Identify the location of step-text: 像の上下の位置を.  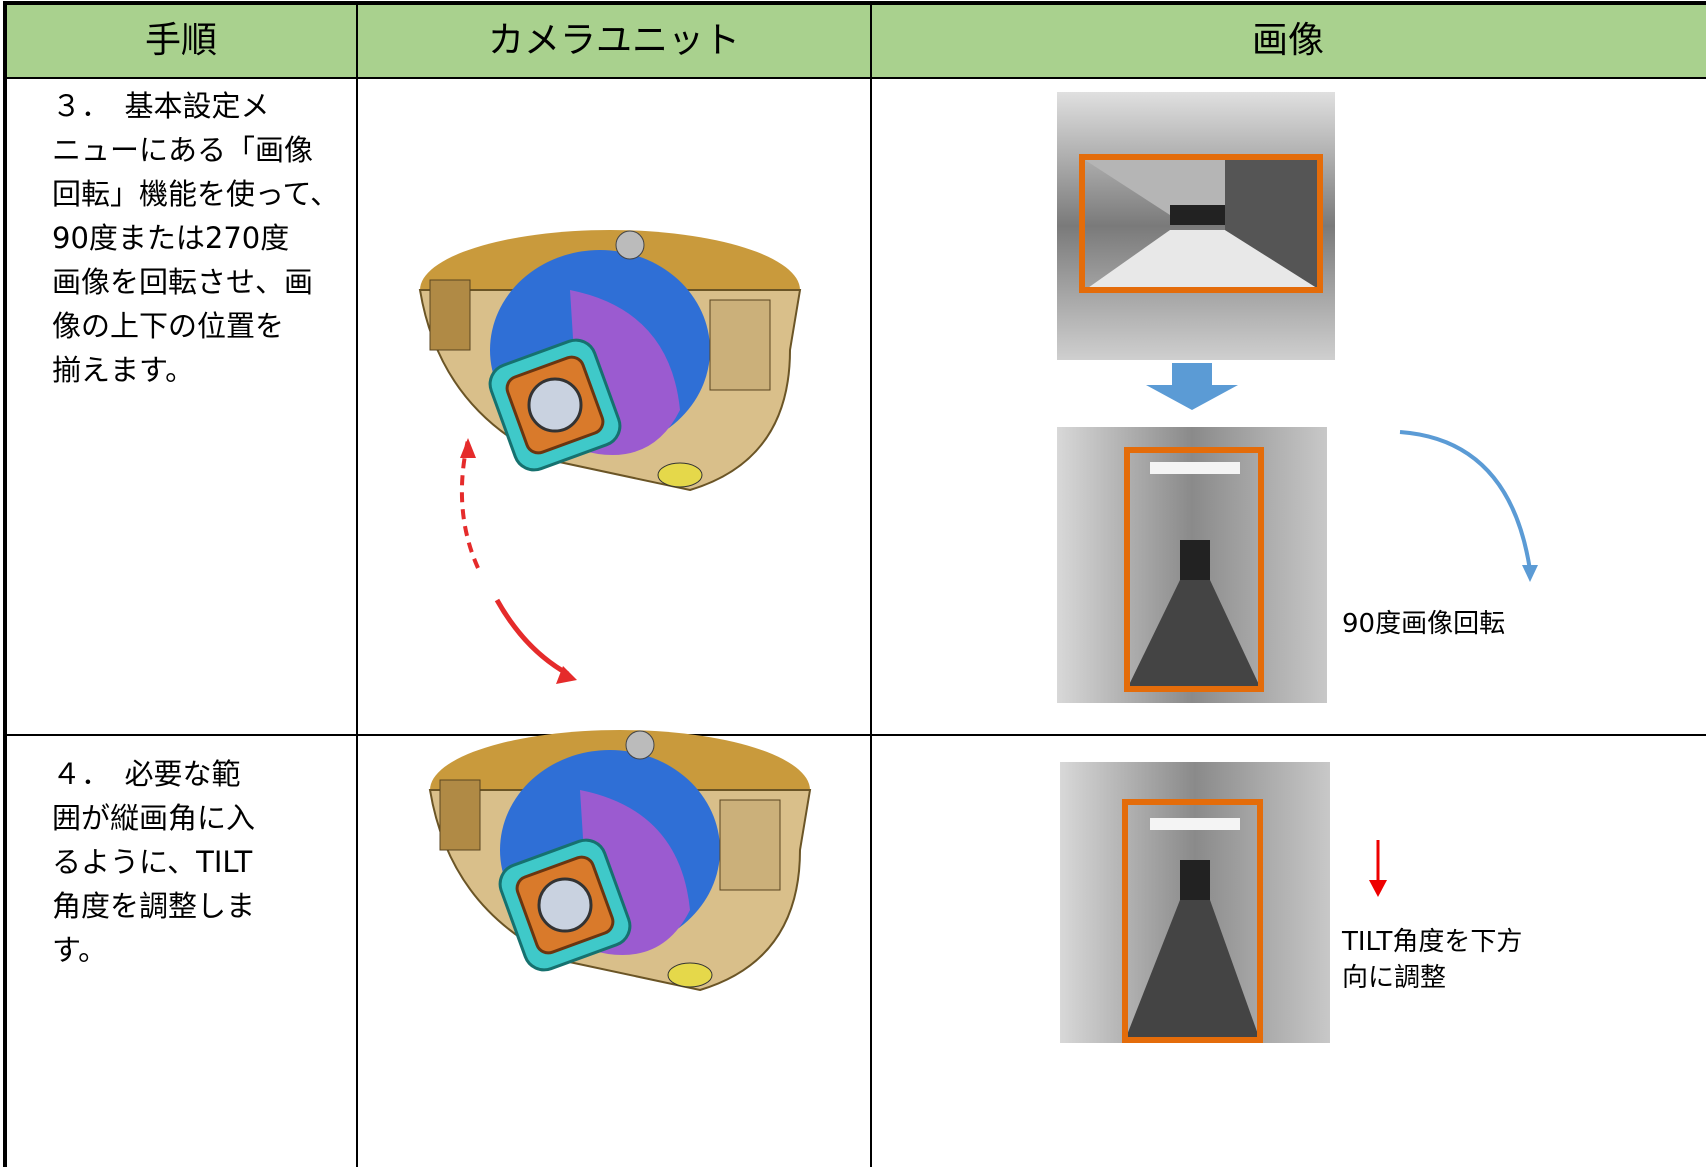
(168, 326).